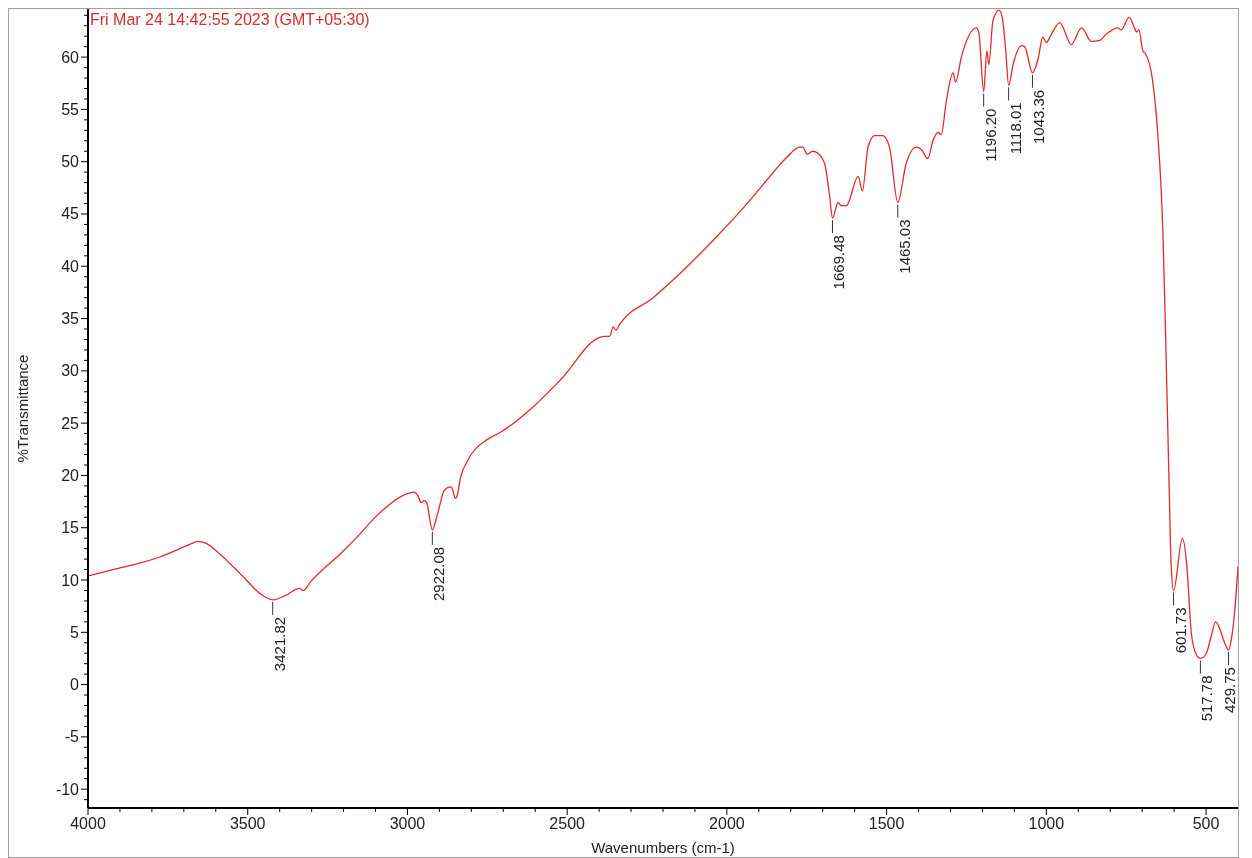  I want to click on x-tick-label: 3000, so click(407, 823).